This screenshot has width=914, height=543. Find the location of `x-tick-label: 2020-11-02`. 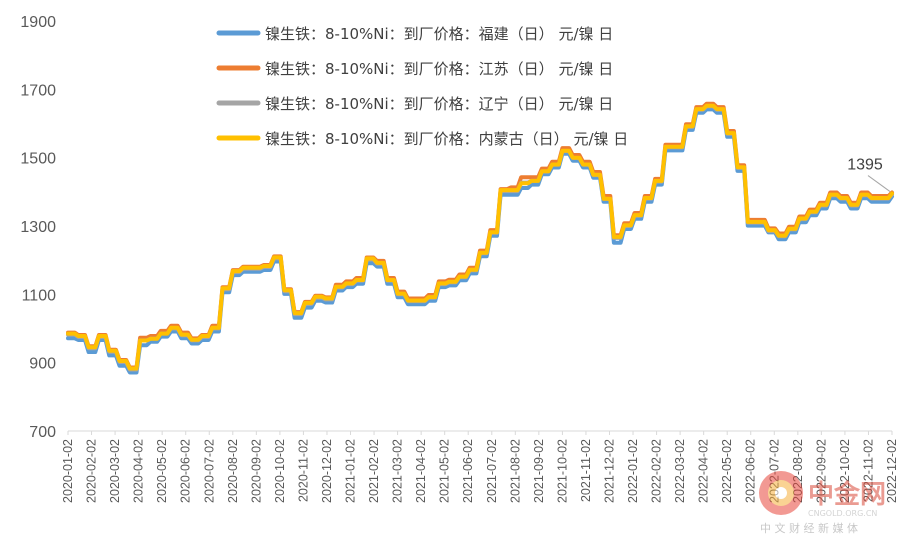

x-tick-label: 2020-11-02 is located at coordinates (303, 470).